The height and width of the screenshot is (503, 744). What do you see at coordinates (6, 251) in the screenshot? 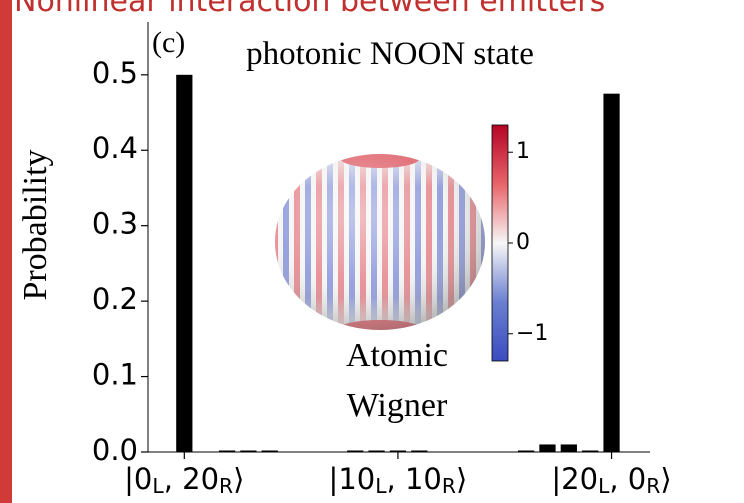
I see `side-stripe` at bounding box center [6, 251].